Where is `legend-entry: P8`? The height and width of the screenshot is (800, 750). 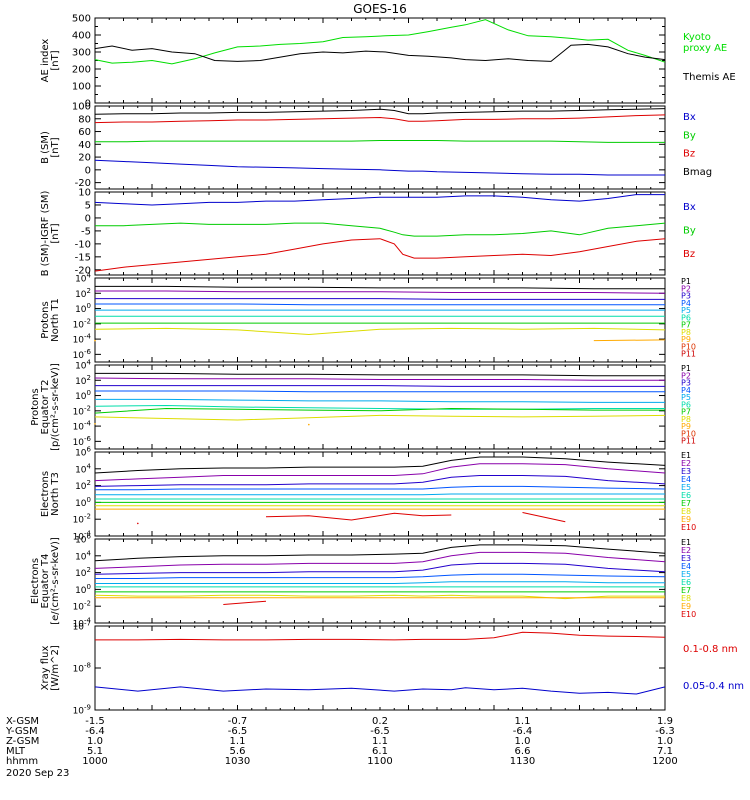
legend-entry: P8 is located at coordinates (686, 332).